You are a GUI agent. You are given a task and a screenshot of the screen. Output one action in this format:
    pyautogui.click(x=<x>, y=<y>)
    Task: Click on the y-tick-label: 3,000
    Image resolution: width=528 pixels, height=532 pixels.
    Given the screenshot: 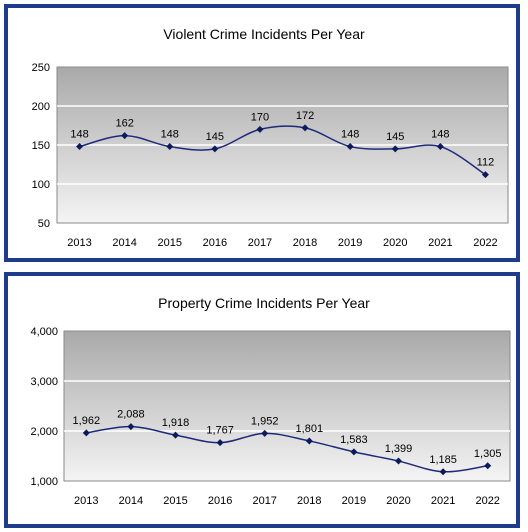 What is the action you would take?
    pyautogui.click(x=44, y=382)
    